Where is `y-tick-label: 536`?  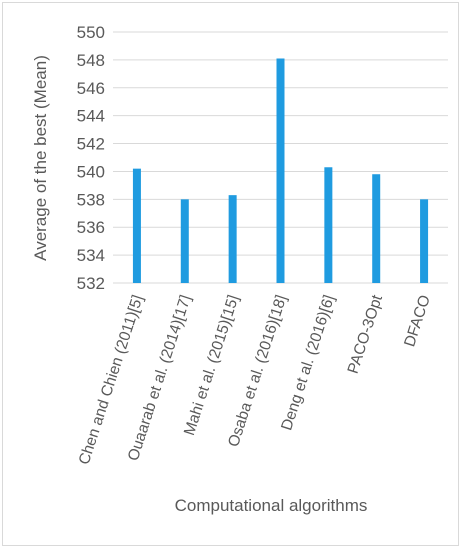
y-tick-label: 536 is located at coordinates (91, 227).